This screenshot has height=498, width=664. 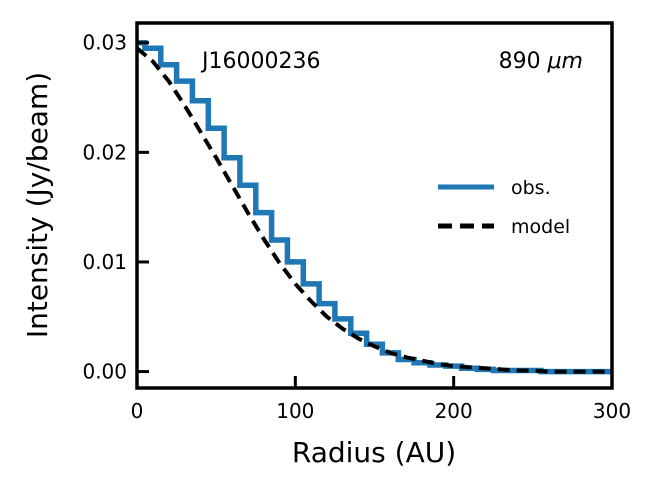 What do you see at coordinates (137, 411) in the screenshot?
I see `x-tick-label: 0` at bounding box center [137, 411].